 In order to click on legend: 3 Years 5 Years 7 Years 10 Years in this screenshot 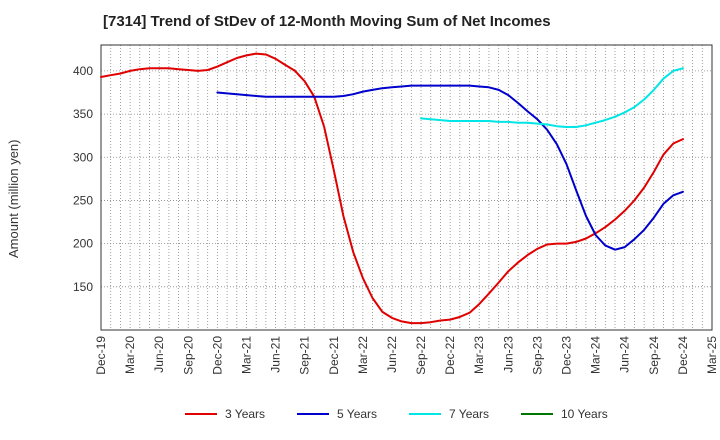, I will do `click(396, 414)`.